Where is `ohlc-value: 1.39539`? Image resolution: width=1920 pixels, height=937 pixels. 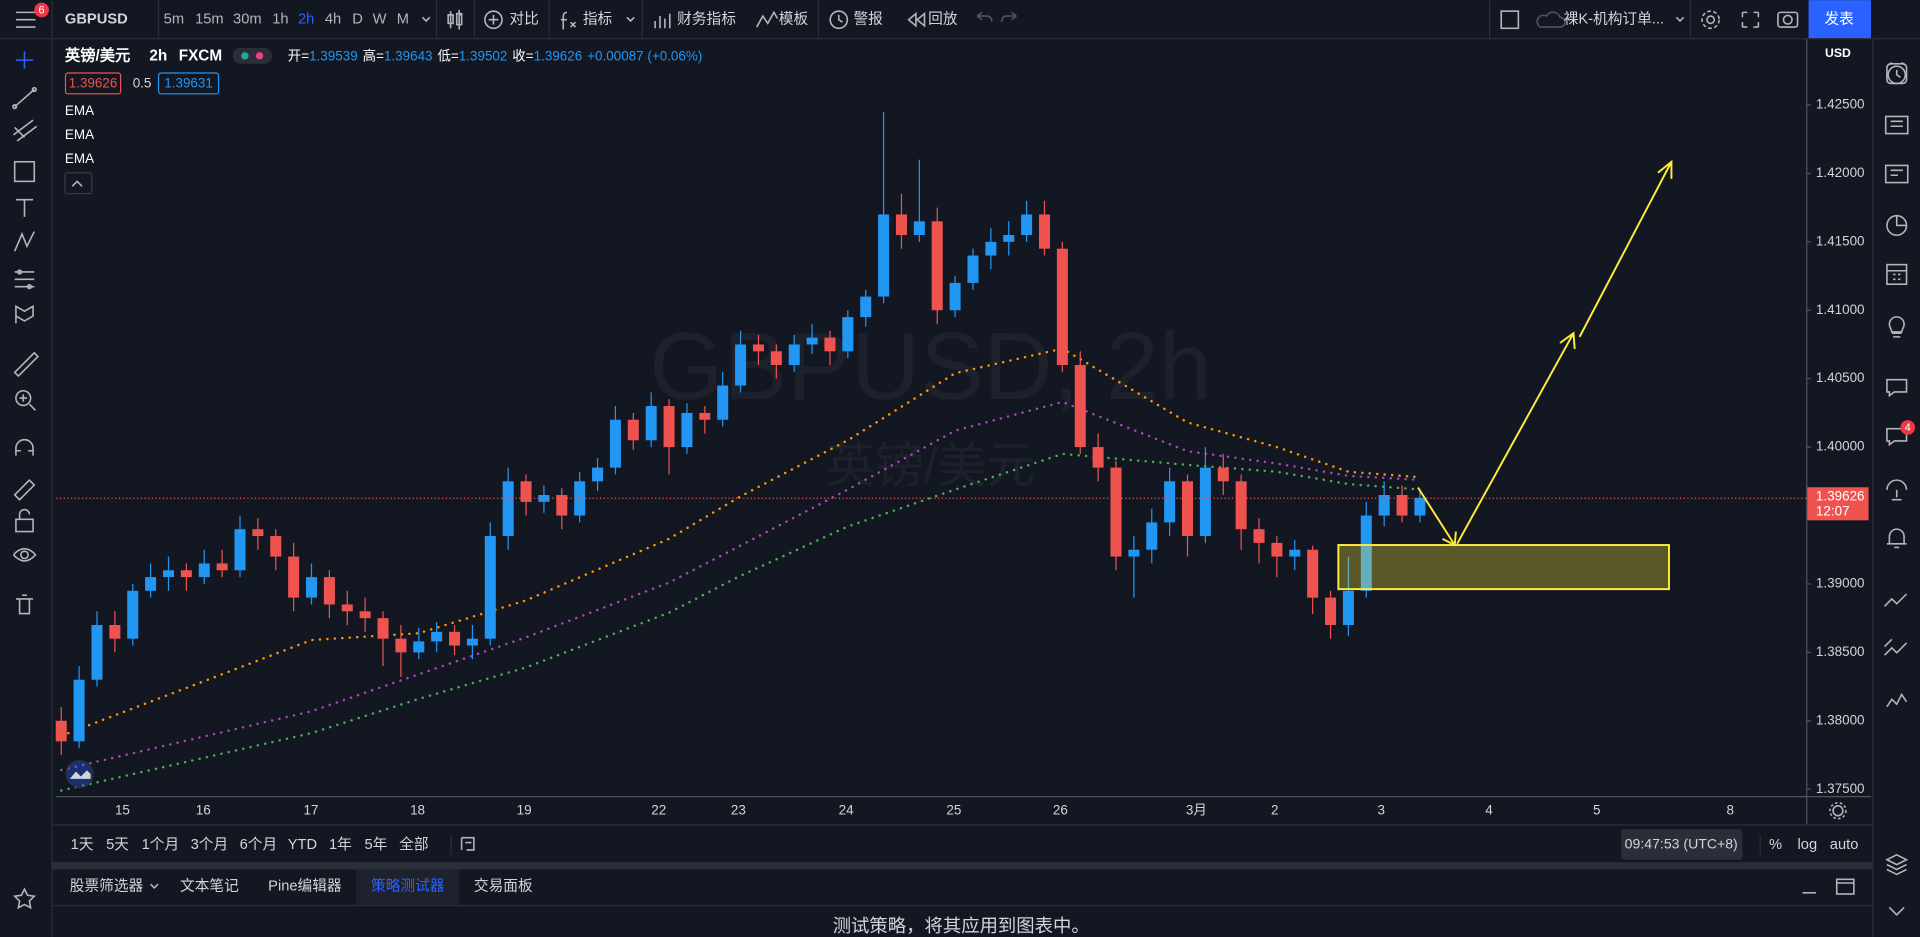 ohlc-value: 1.39539 is located at coordinates (333, 55).